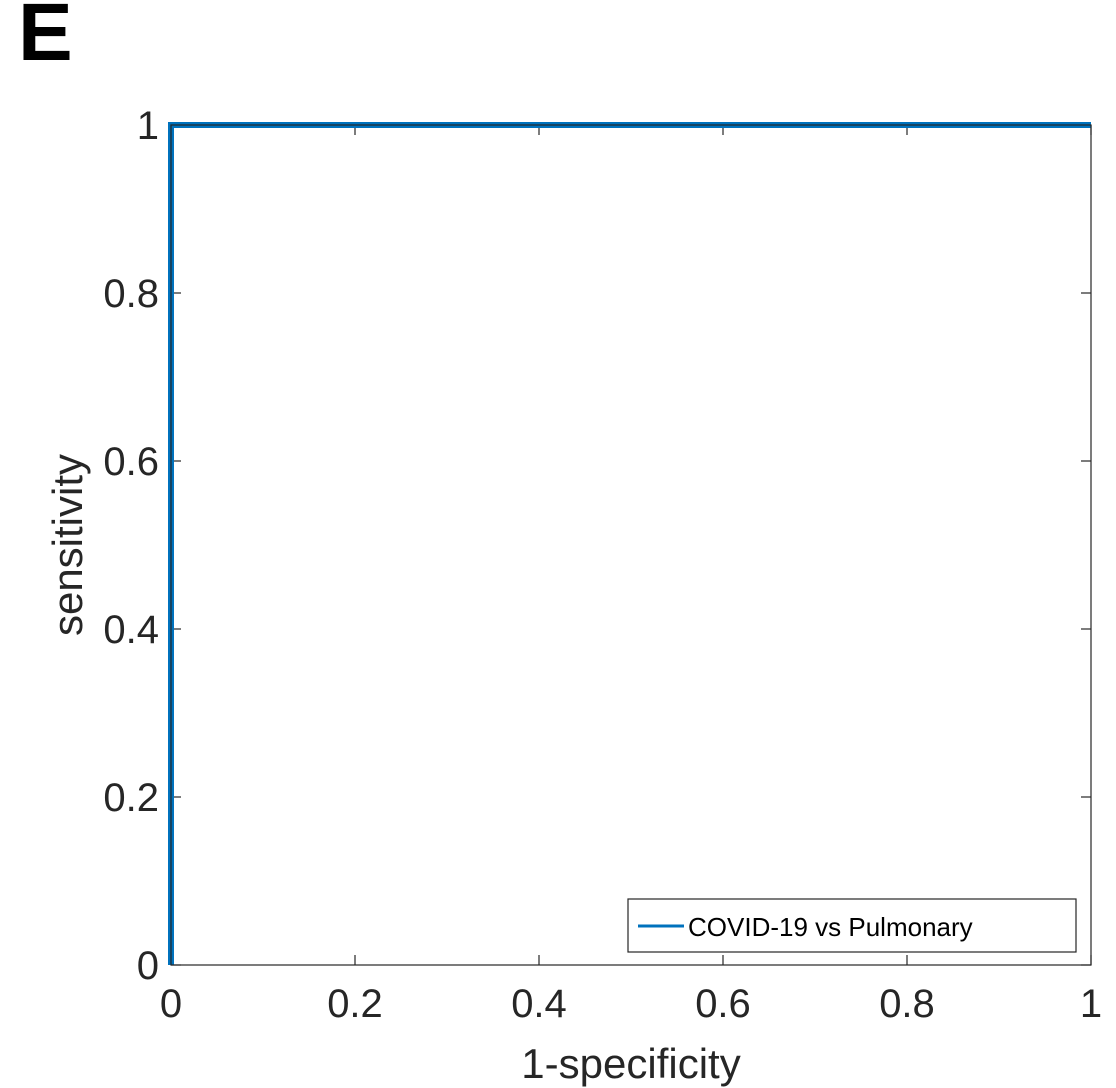 This screenshot has width=1116, height=1088. I want to click on legend: COVID-19 vs Pulmonary, so click(852, 925).